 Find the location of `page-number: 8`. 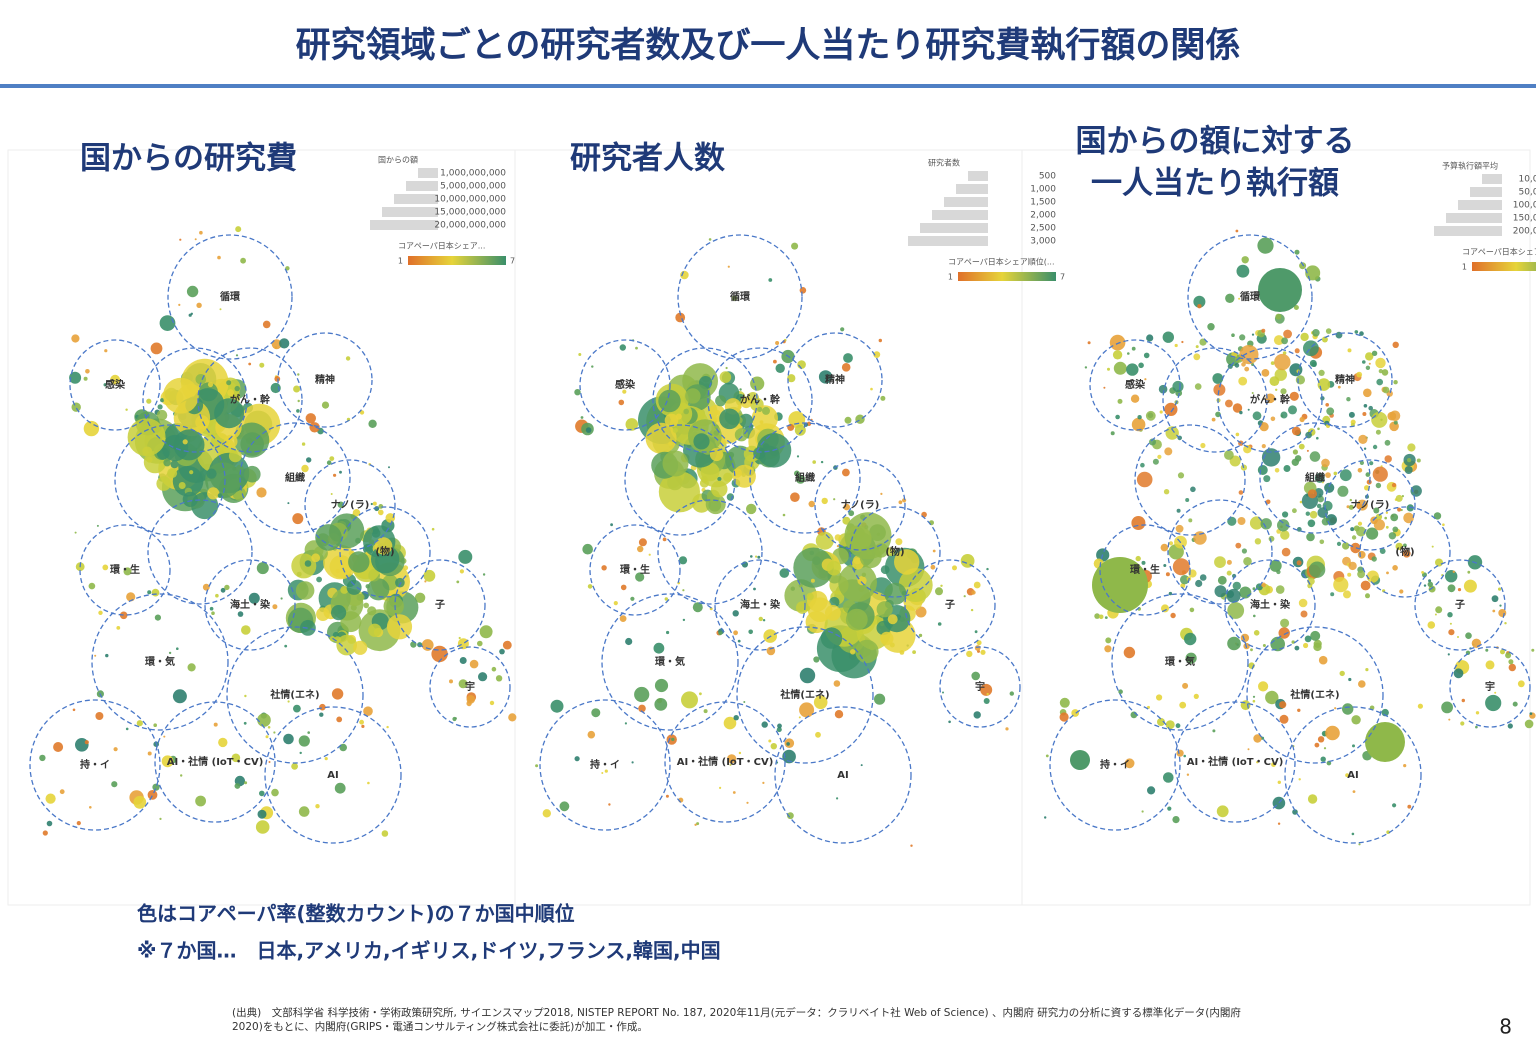

page-number: 8 is located at coordinates (1505, 1027).